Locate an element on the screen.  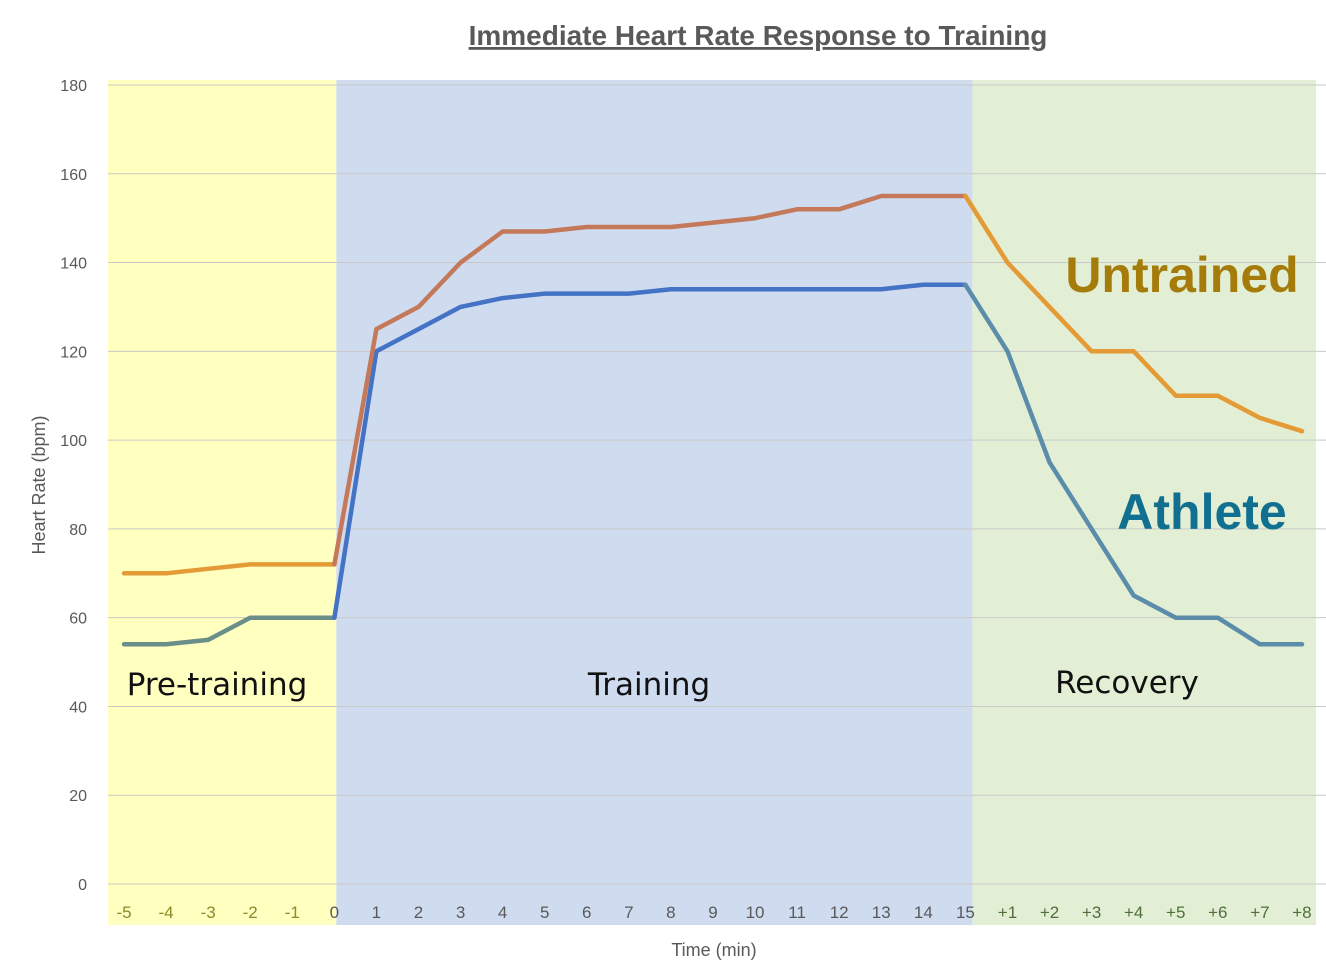
x-axis-label: Time (min) is located at coordinates (713, 950).